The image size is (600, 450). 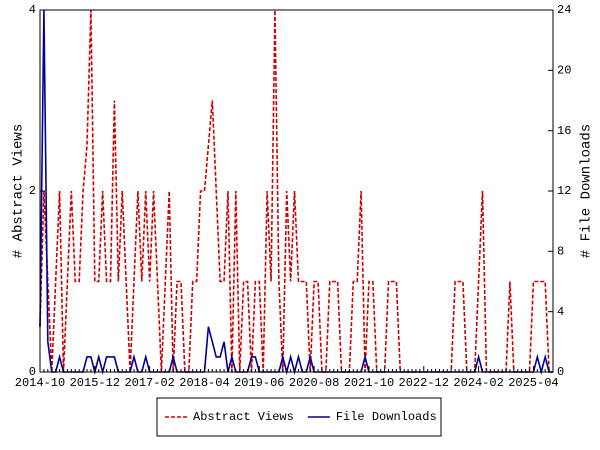 What do you see at coordinates (560, 372) in the screenshot?
I see `y2-tick-label: 0` at bounding box center [560, 372].